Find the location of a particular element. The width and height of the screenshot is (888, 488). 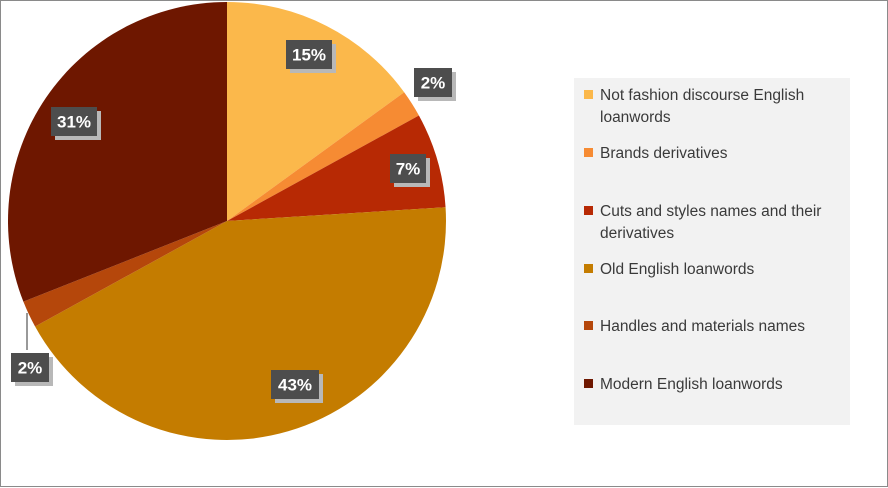

data-label-text: 15% is located at coordinates (309, 55).